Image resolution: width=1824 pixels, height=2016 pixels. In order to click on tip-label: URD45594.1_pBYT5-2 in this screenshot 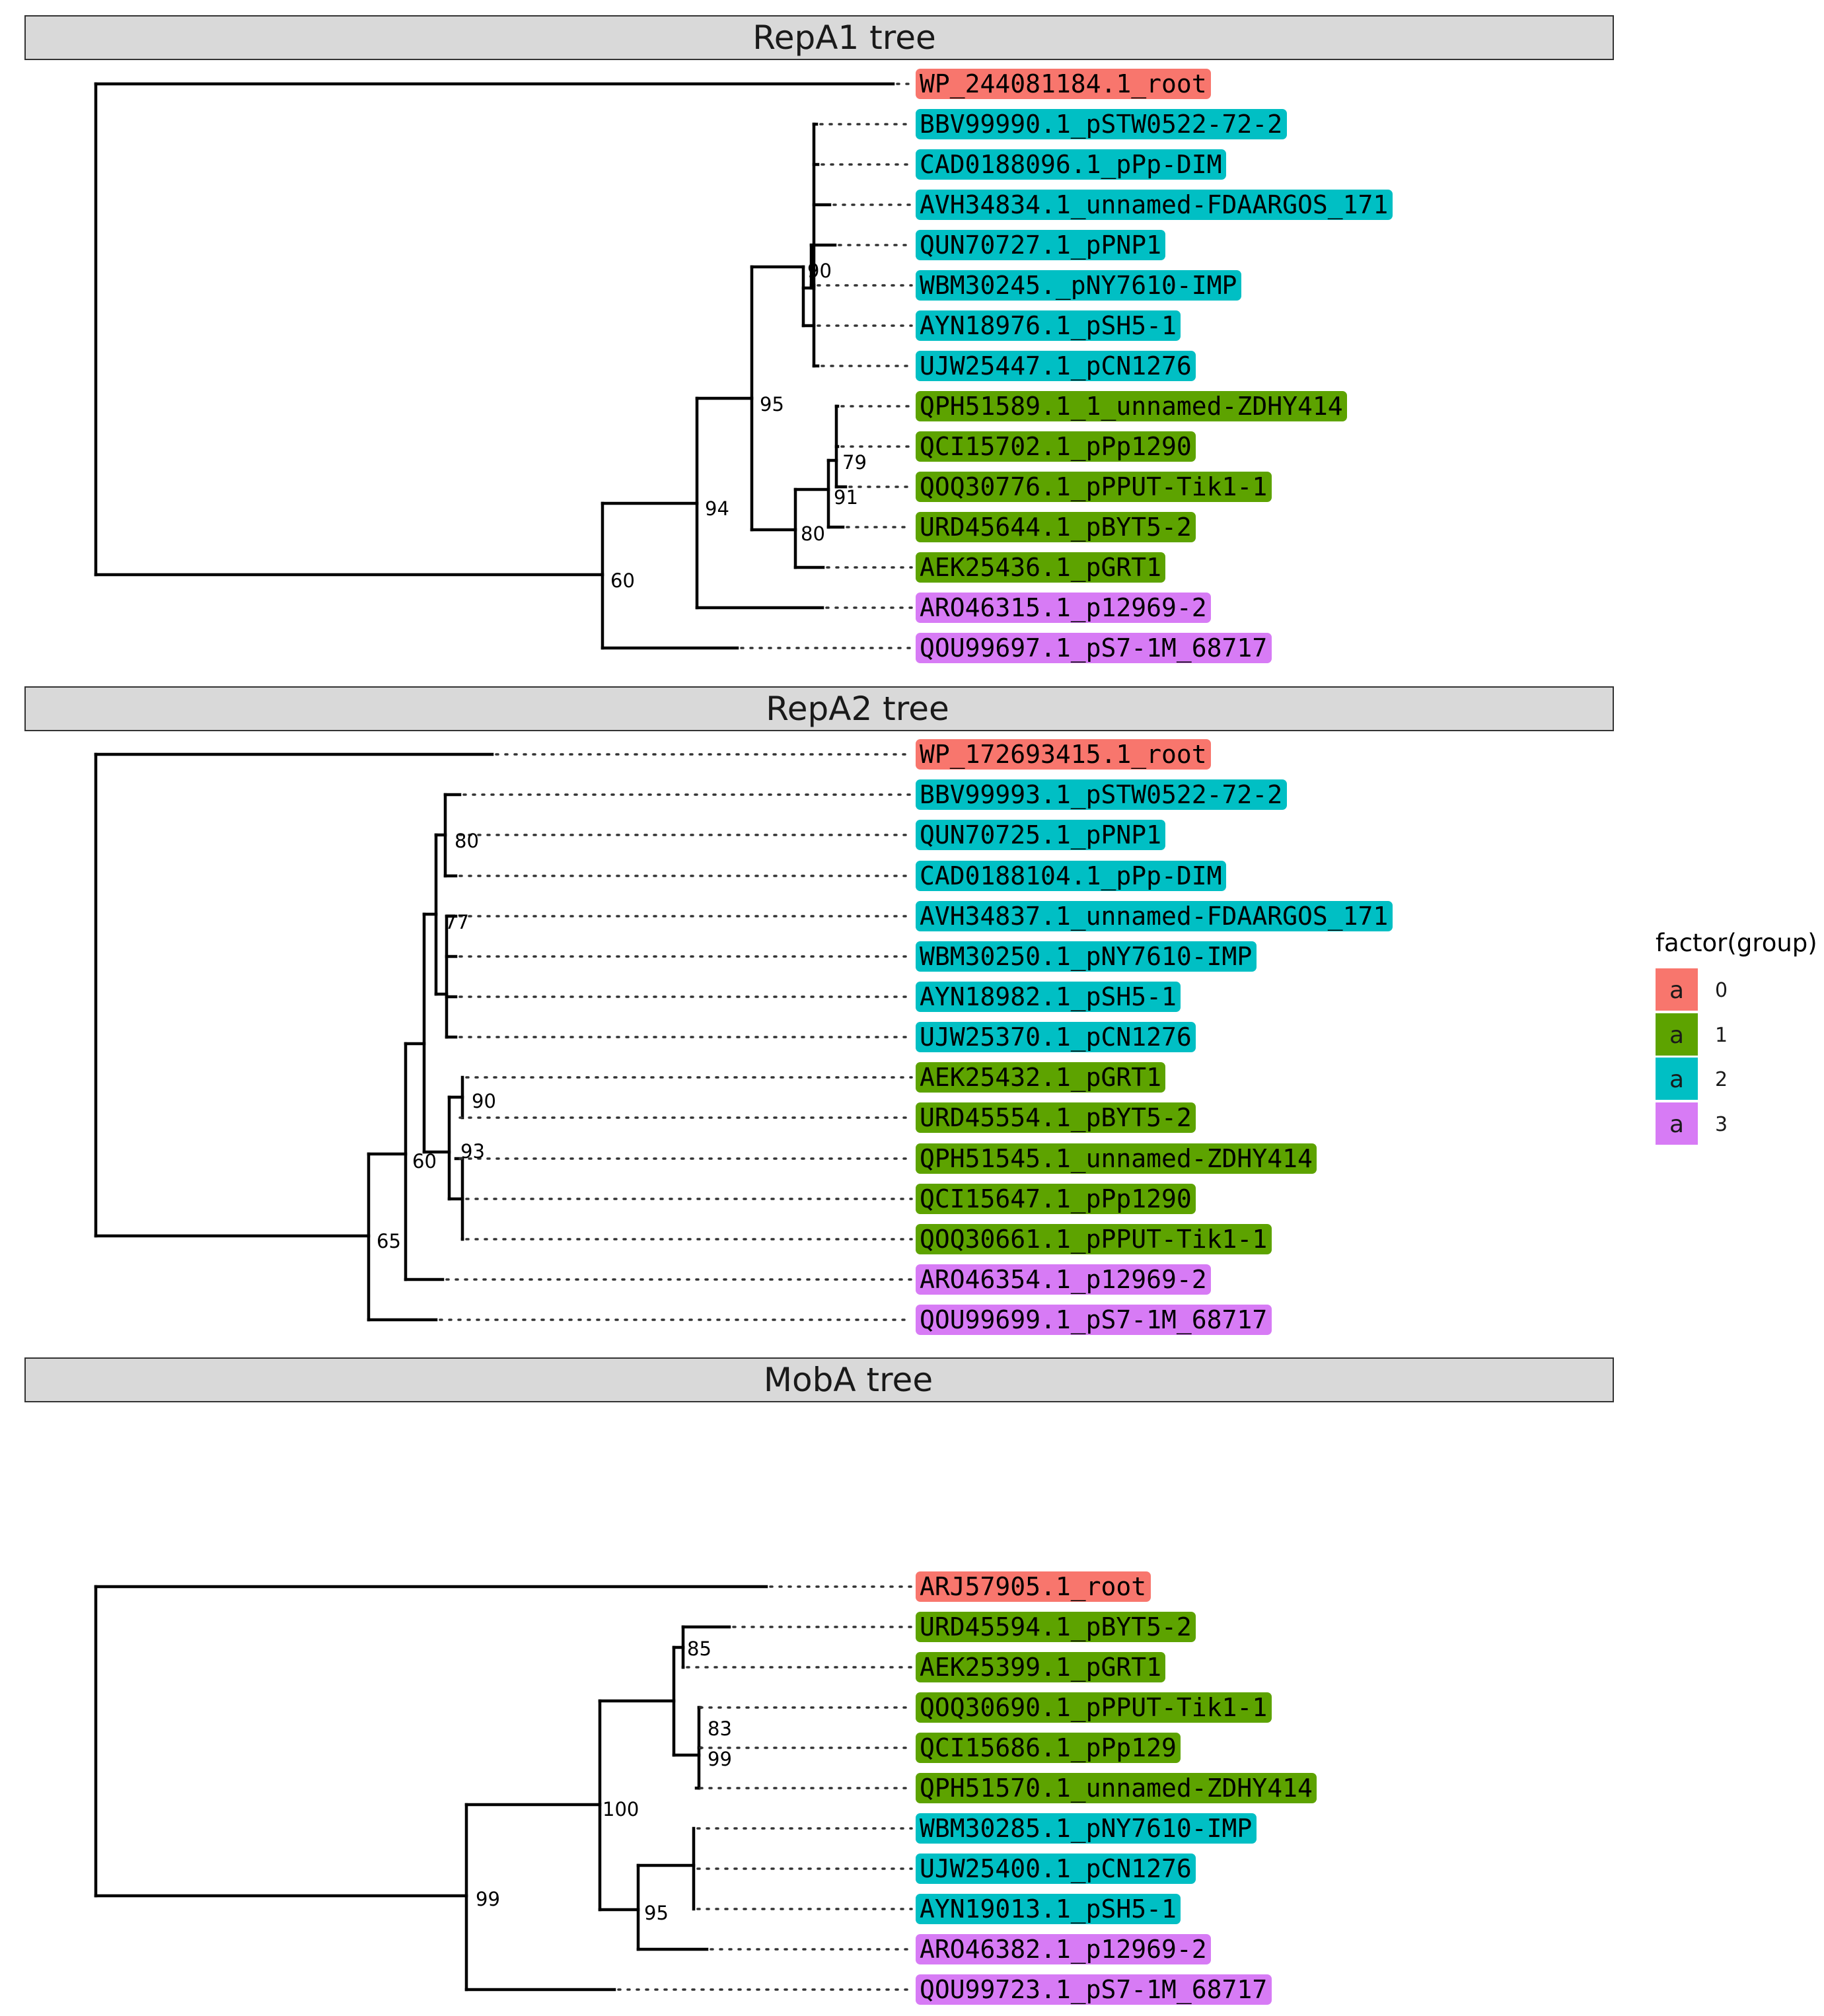, I will do `click(1056, 1627)`.